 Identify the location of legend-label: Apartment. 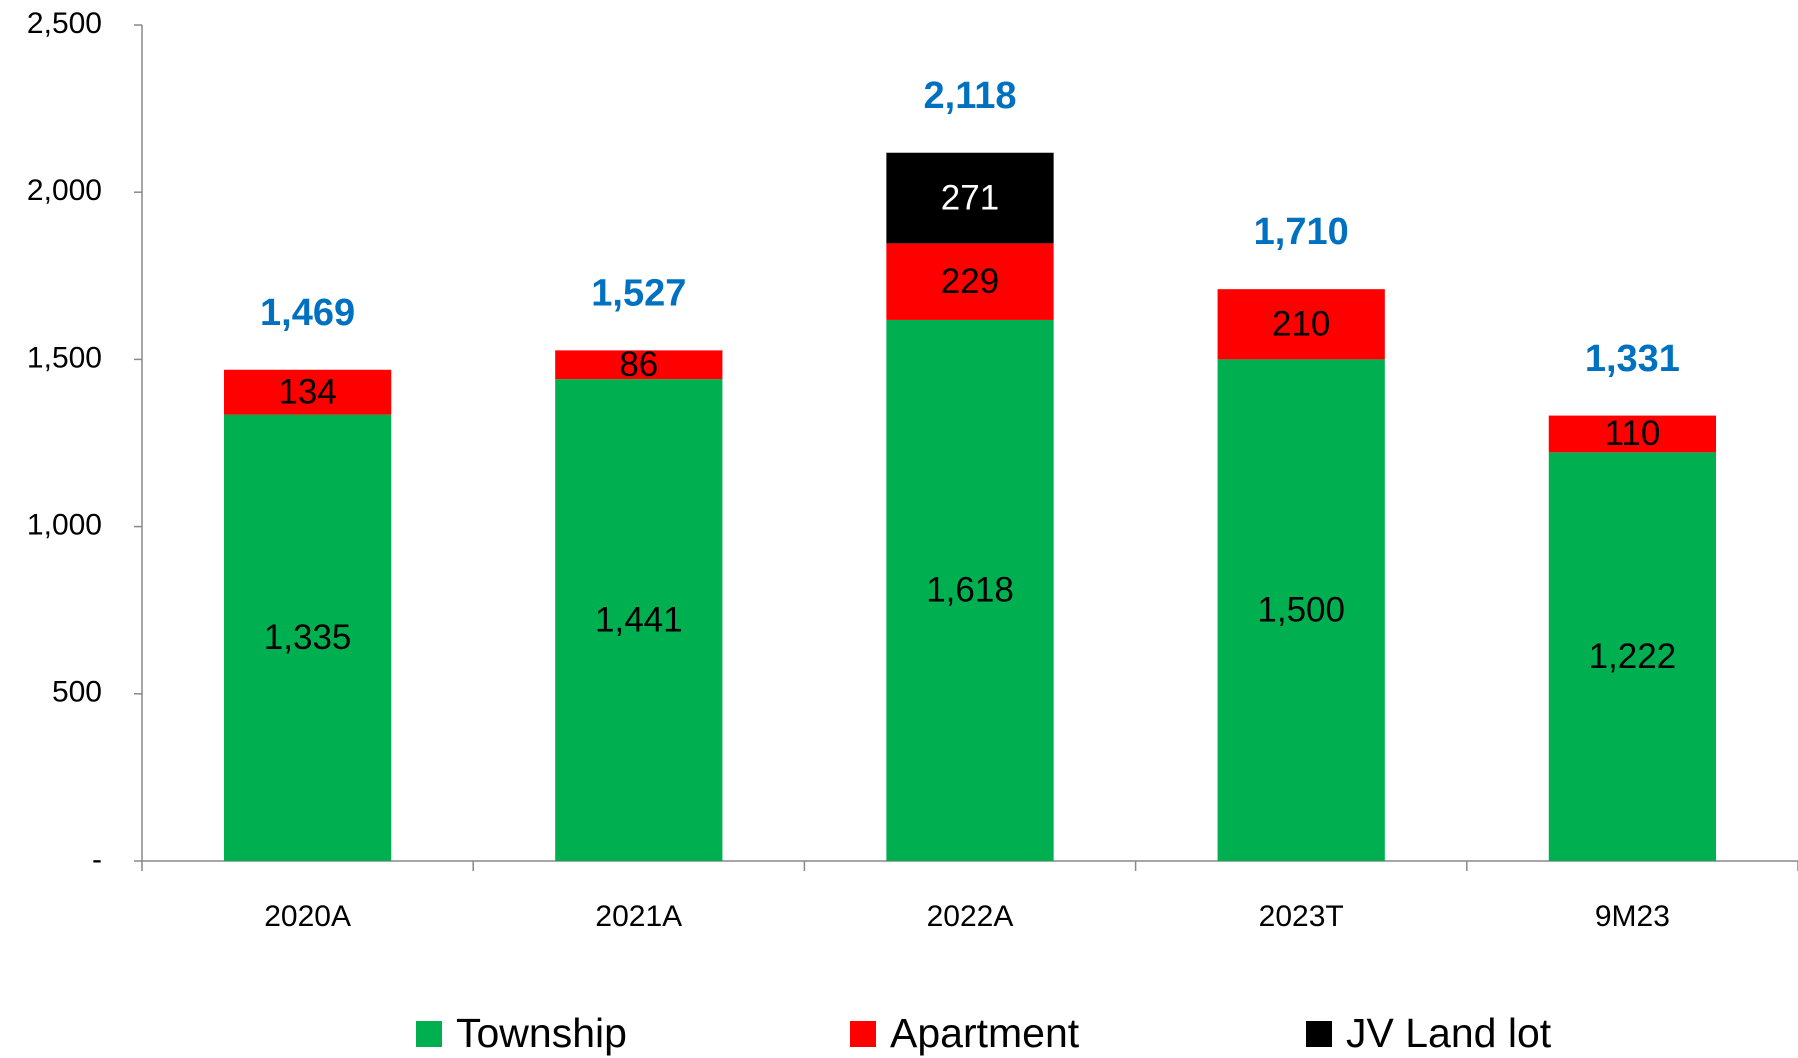
(985, 1033).